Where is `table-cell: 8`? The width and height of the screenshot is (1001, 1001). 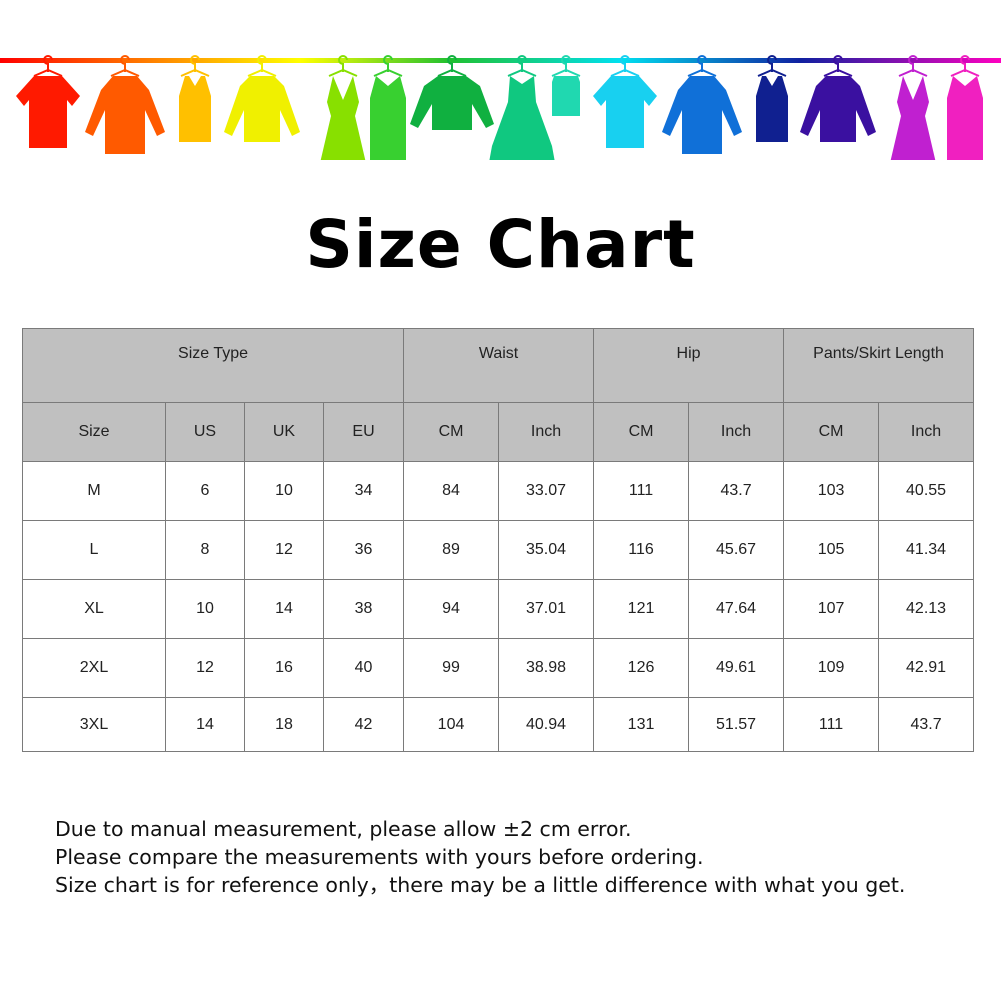
table-cell: 8 is located at coordinates (205, 550).